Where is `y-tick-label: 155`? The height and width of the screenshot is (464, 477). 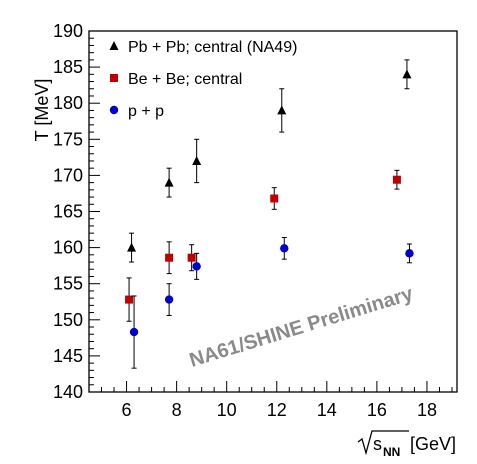
y-tick-label: 155 is located at coordinates (68, 284).